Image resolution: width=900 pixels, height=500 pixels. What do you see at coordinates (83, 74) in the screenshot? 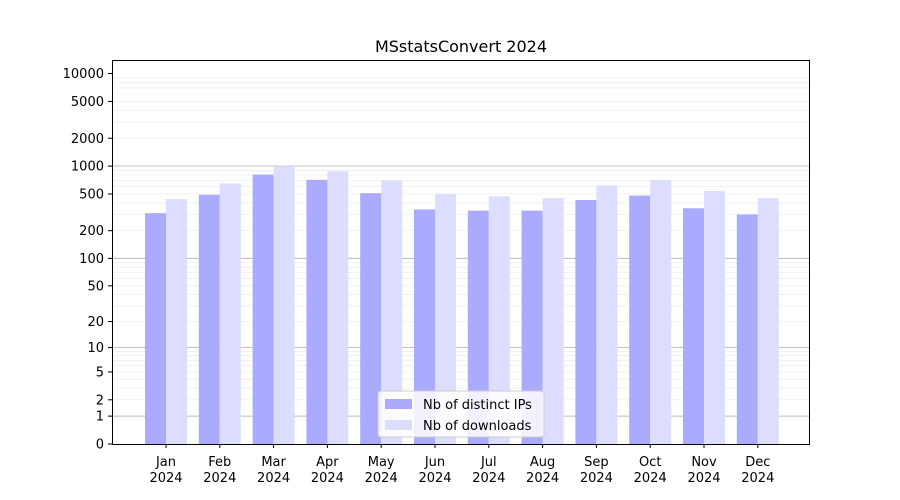
I see `y-tick-label: 10000` at bounding box center [83, 74].